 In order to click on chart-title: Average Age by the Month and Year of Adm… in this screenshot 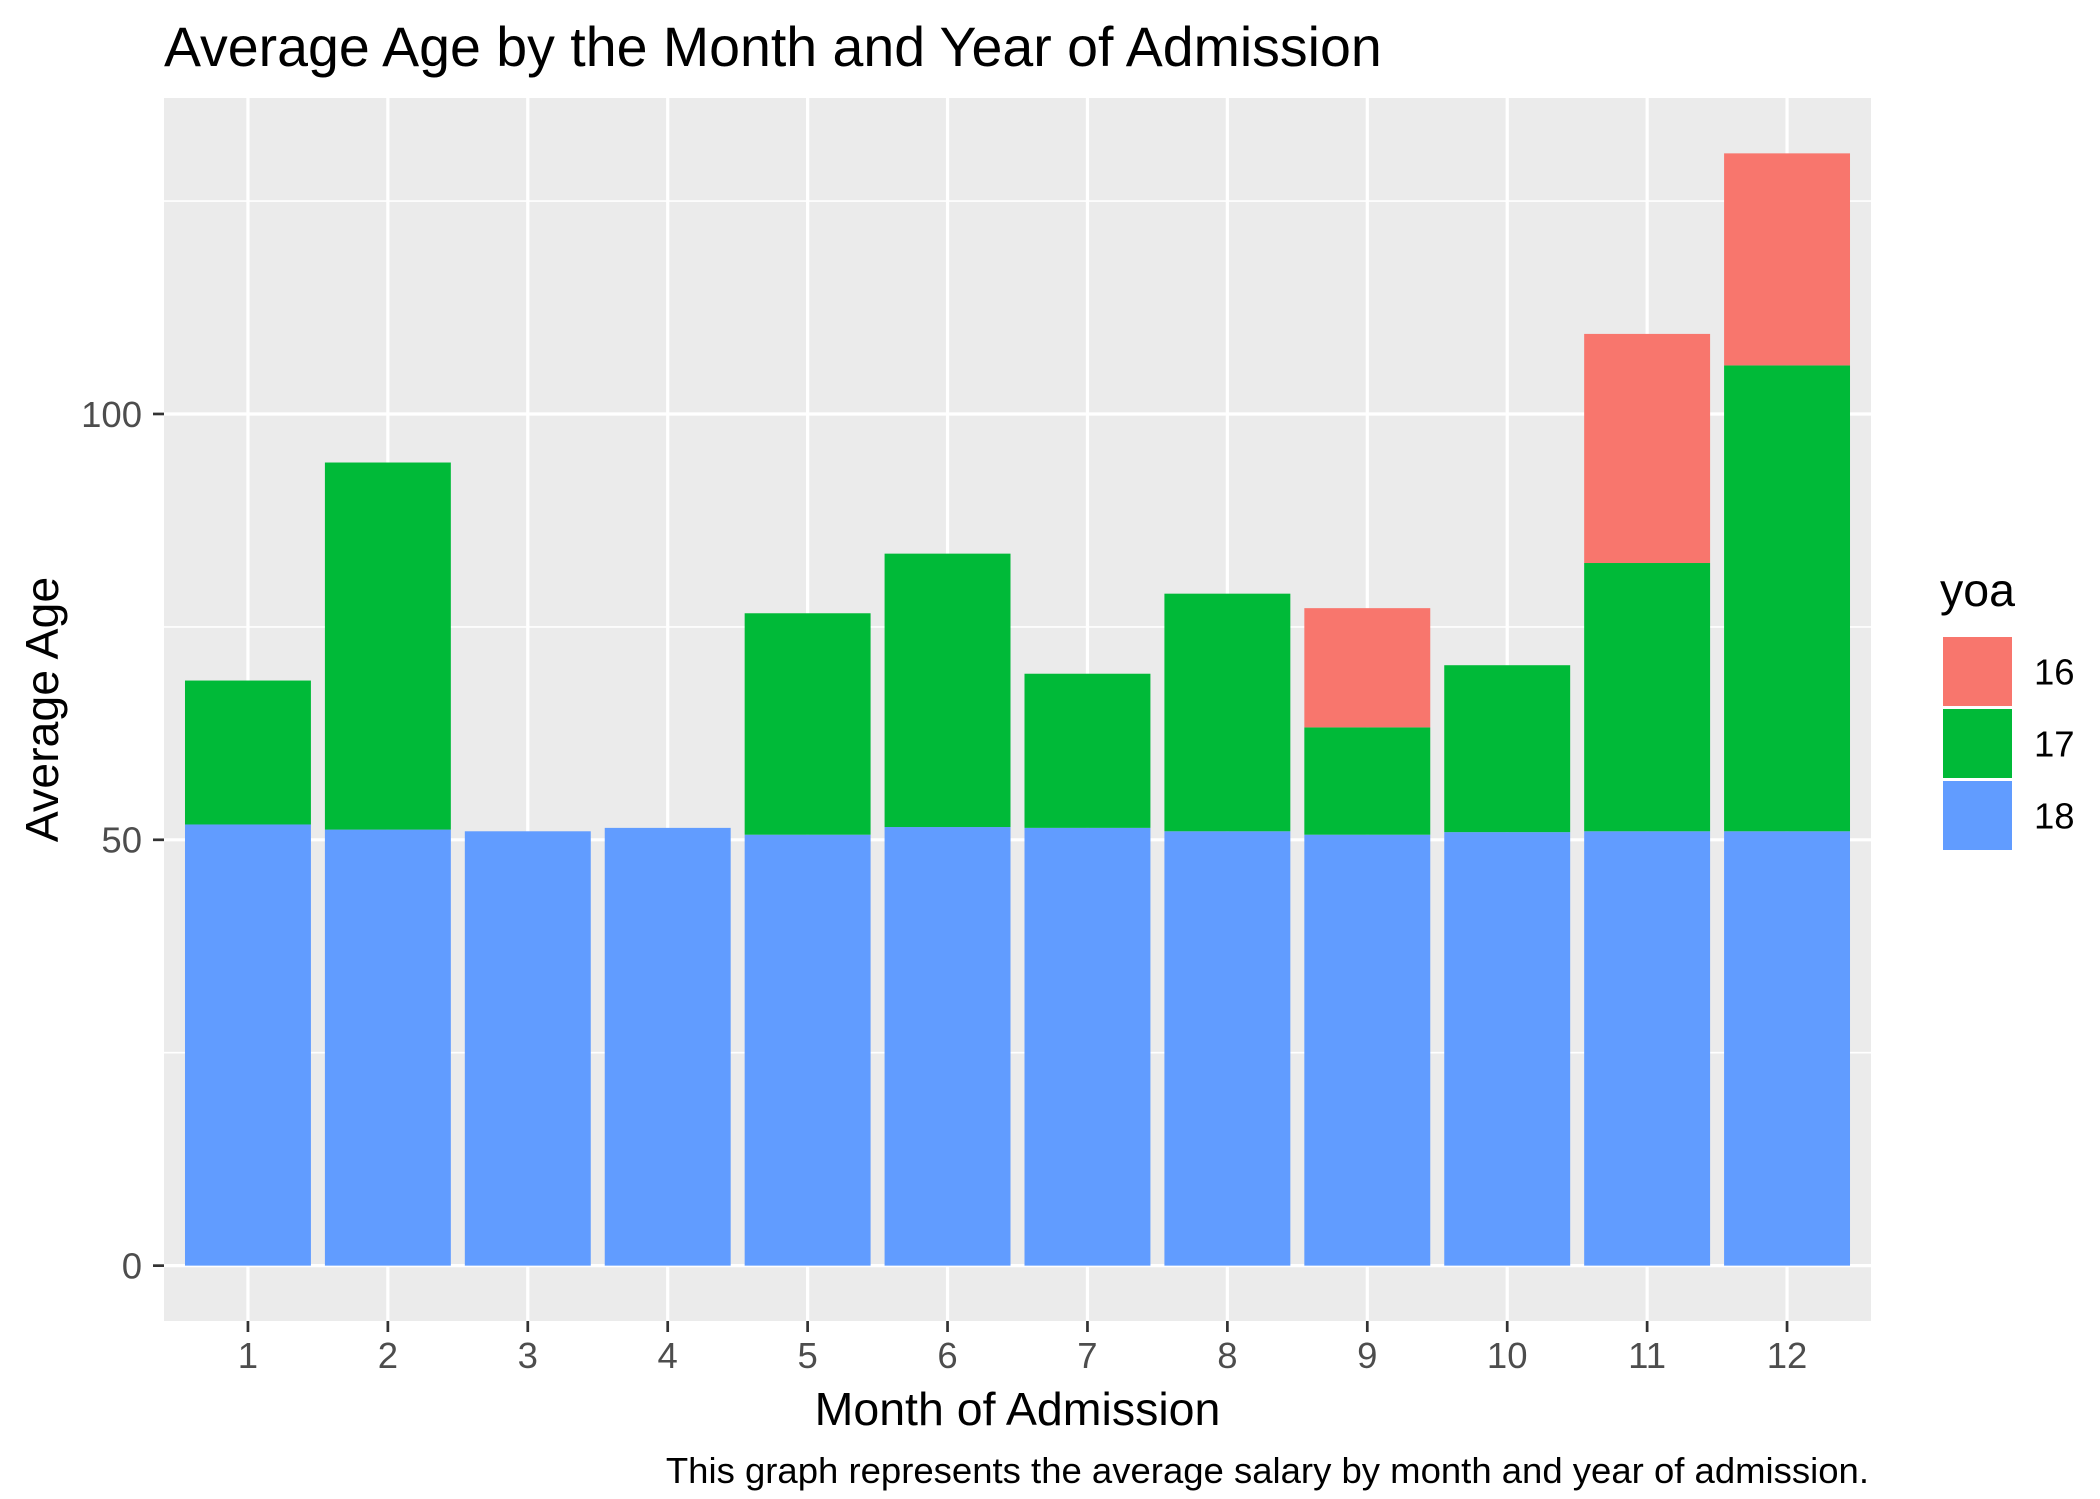, I will do `click(773, 47)`.